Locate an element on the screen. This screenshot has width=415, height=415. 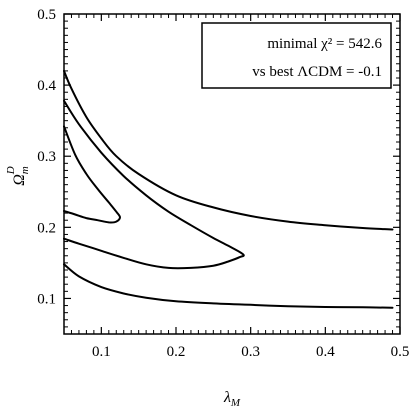
x-tick-label: 0.1 is located at coordinates (101, 352).